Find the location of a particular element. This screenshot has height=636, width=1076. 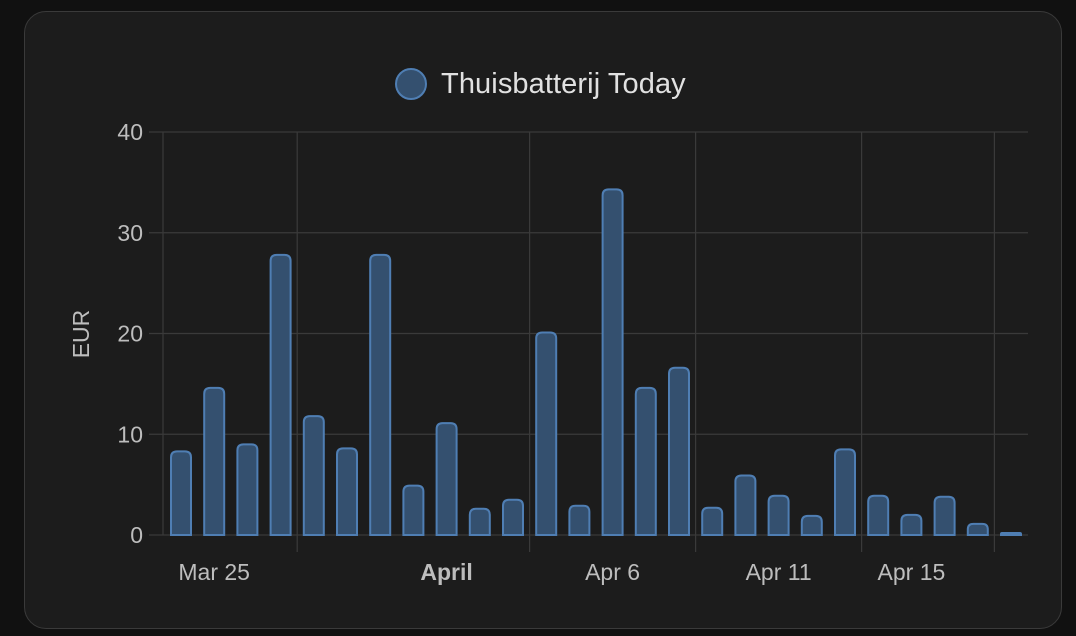

y-tick-label: 20 is located at coordinates (130, 334).